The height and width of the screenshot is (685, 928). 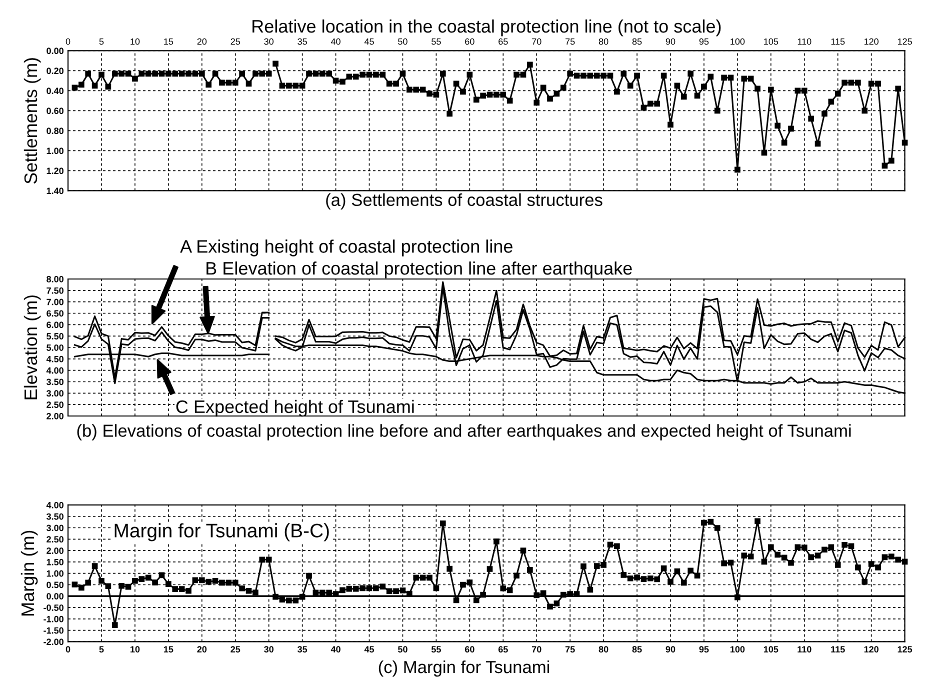 I want to click on text: (c) Margin for Tsunami, so click(x=464, y=668).